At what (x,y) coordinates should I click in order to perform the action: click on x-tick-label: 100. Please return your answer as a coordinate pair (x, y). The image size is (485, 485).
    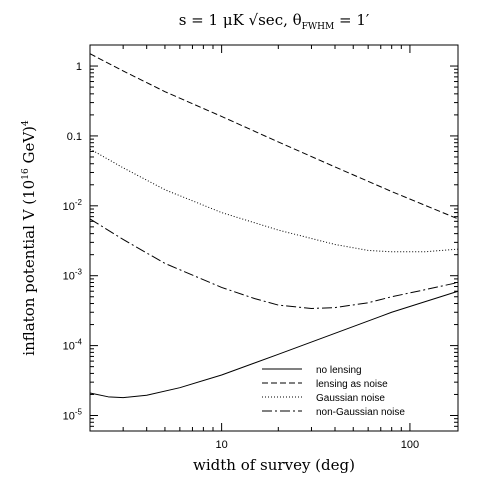
    Looking at the image, I should click on (410, 445).